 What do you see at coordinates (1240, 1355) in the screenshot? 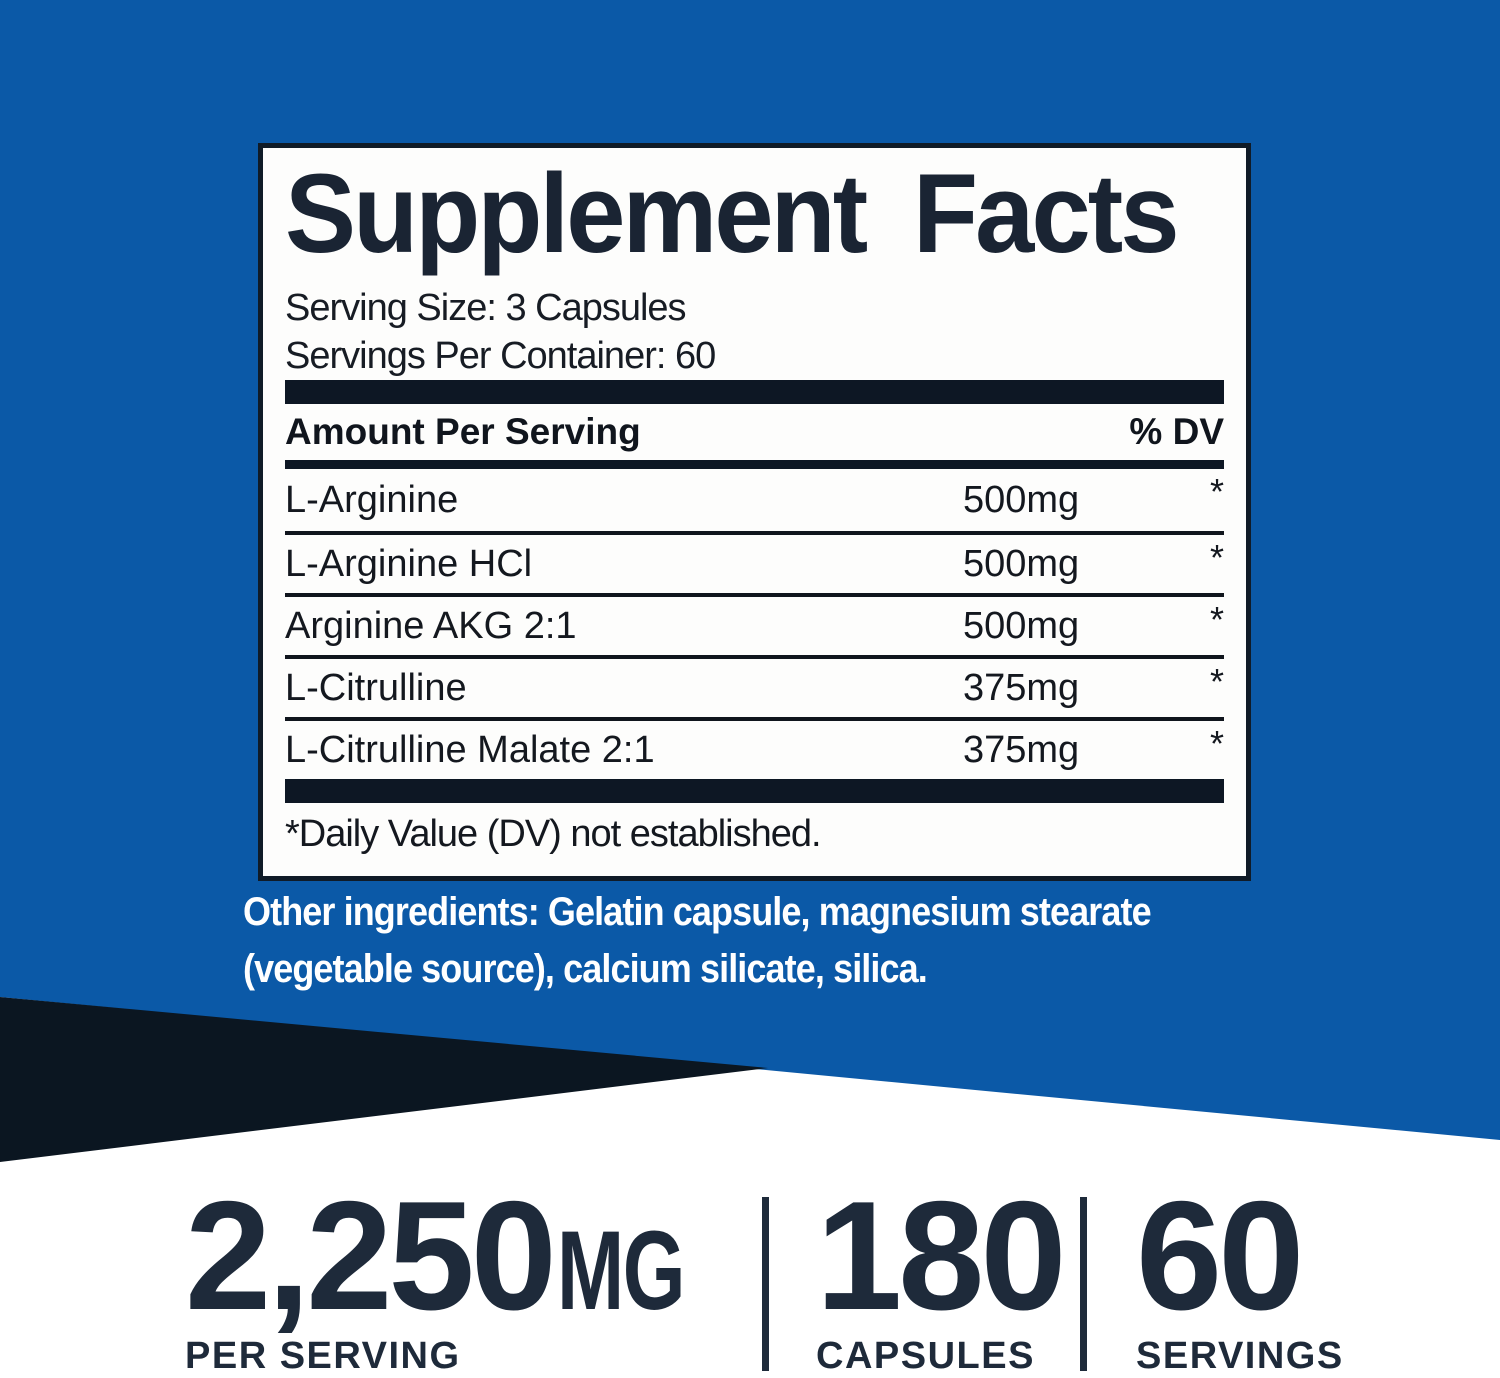
I see `stat-servings-label: SERVINGS` at bounding box center [1240, 1355].